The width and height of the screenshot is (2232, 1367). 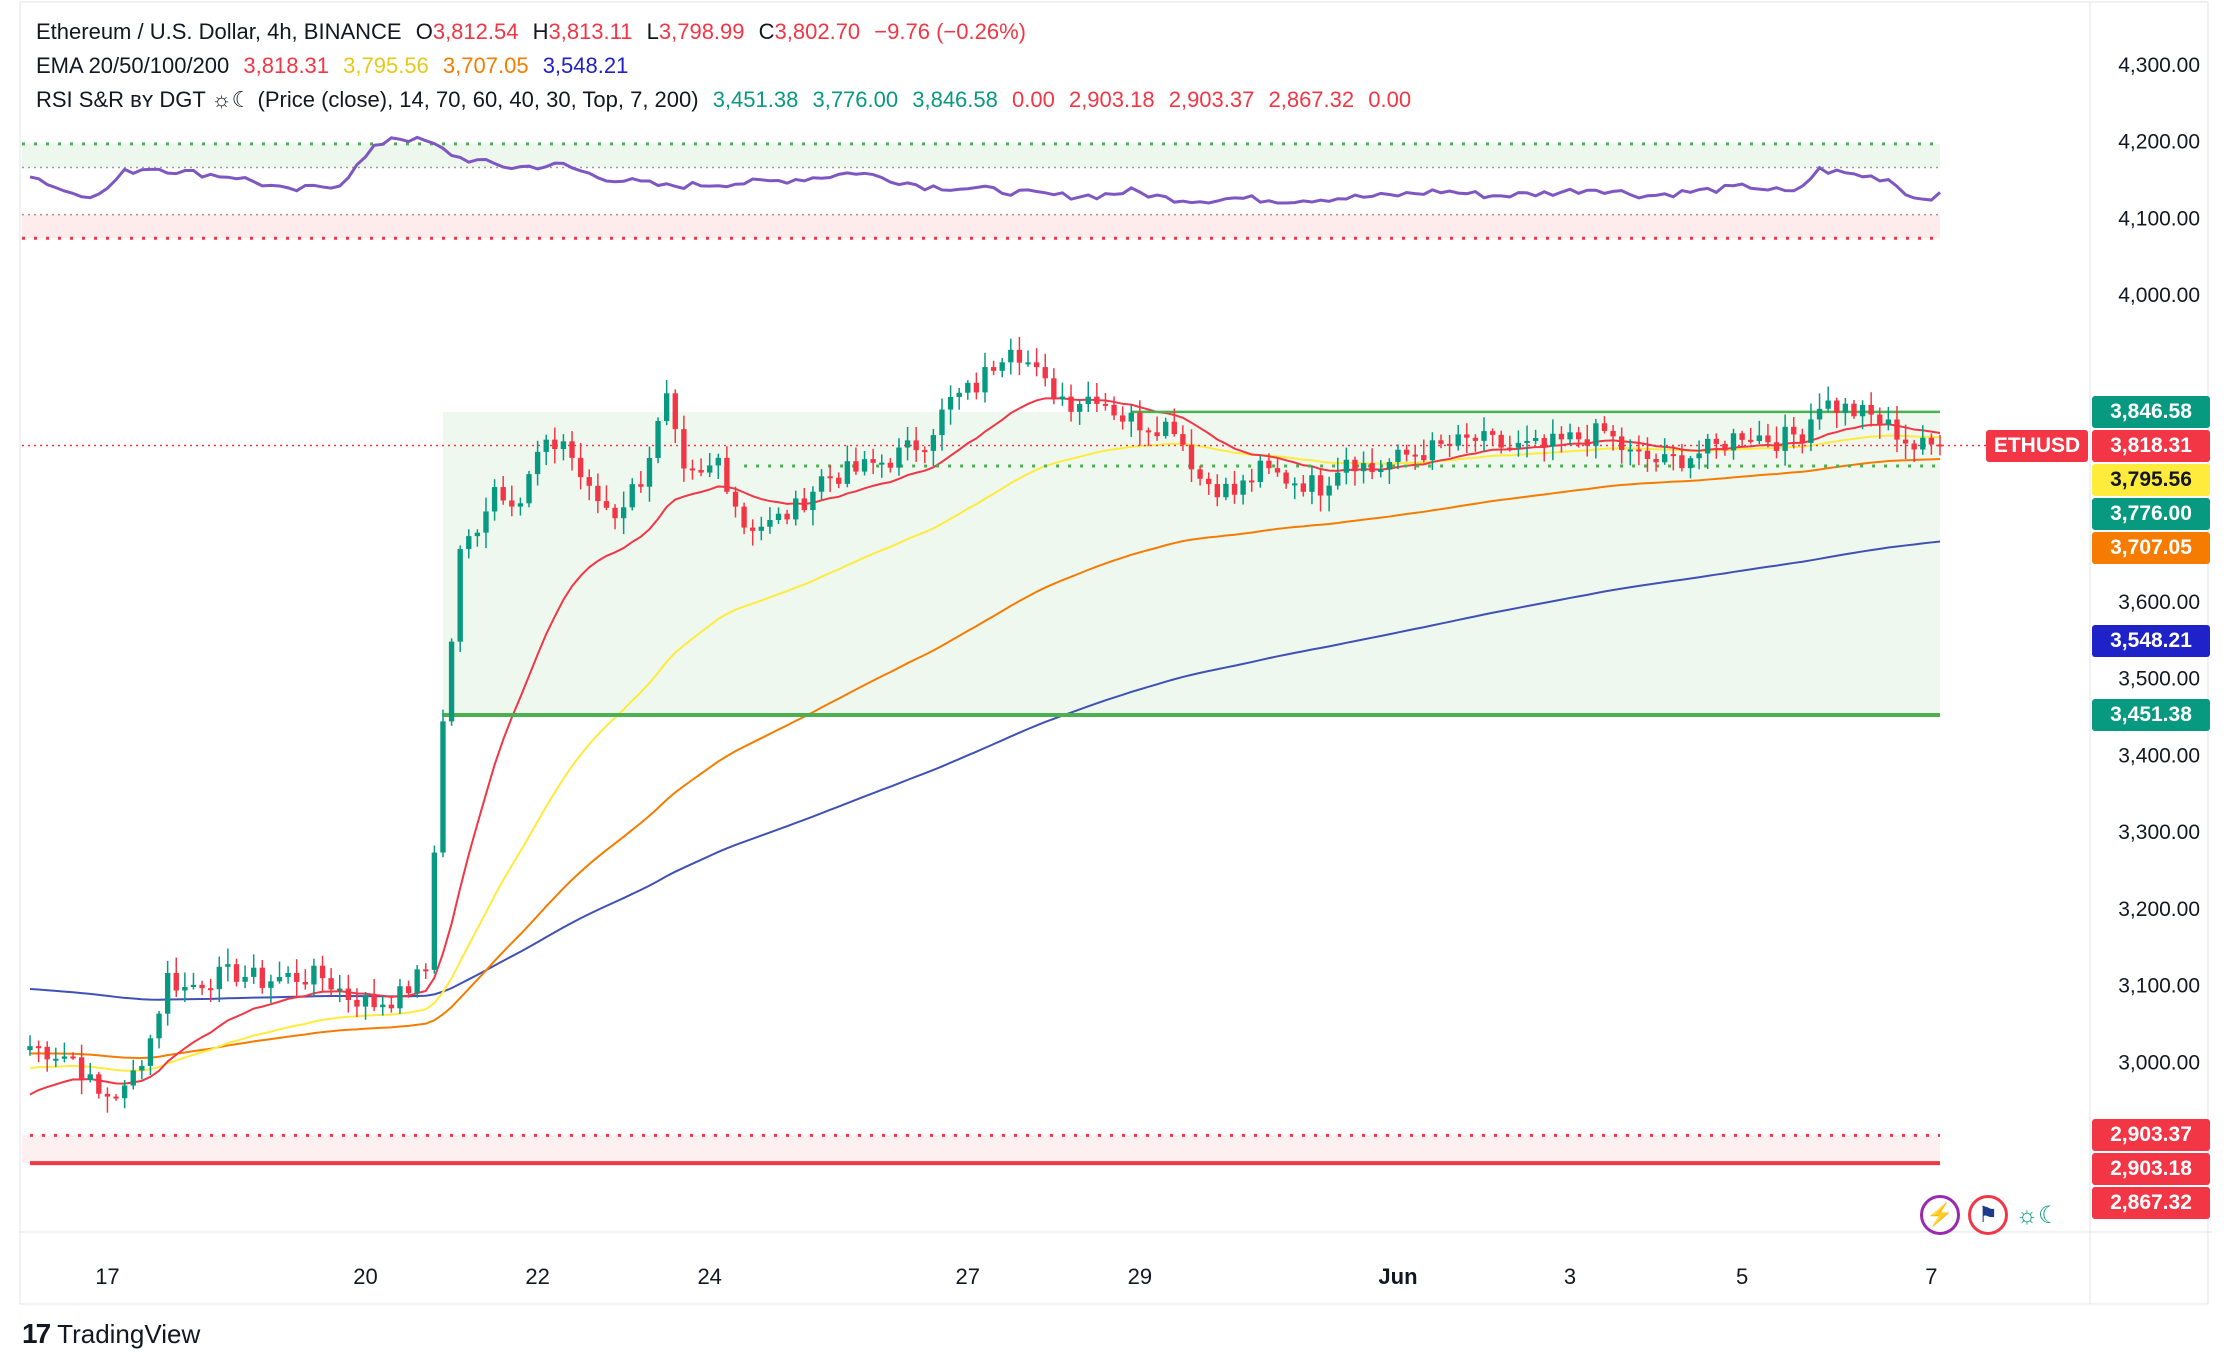 What do you see at coordinates (817, 31) in the screenshot?
I see `close-value: 3,802.70` at bounding box center [817, 31].